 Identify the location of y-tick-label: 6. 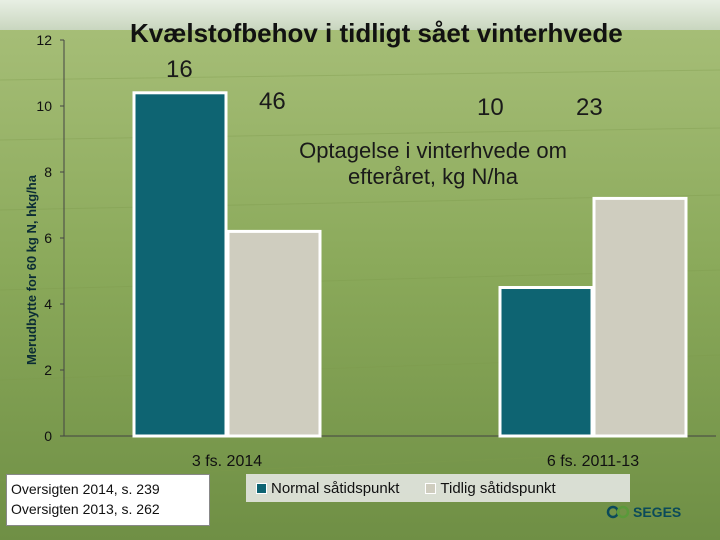
(48, 238).